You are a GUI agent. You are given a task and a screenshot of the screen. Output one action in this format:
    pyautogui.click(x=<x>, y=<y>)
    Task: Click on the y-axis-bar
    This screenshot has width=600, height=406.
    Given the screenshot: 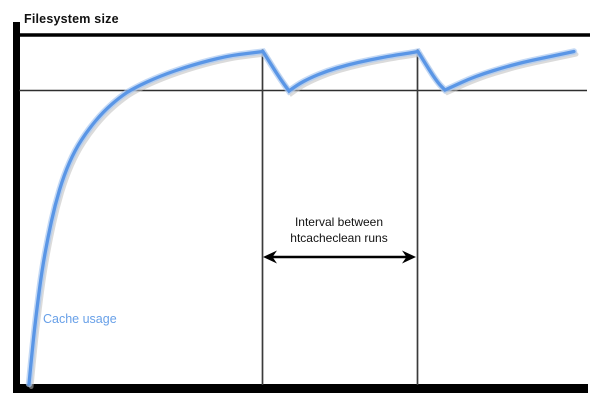 What is the action you would take?
    pyautogui.click(x=16, y=207)
    